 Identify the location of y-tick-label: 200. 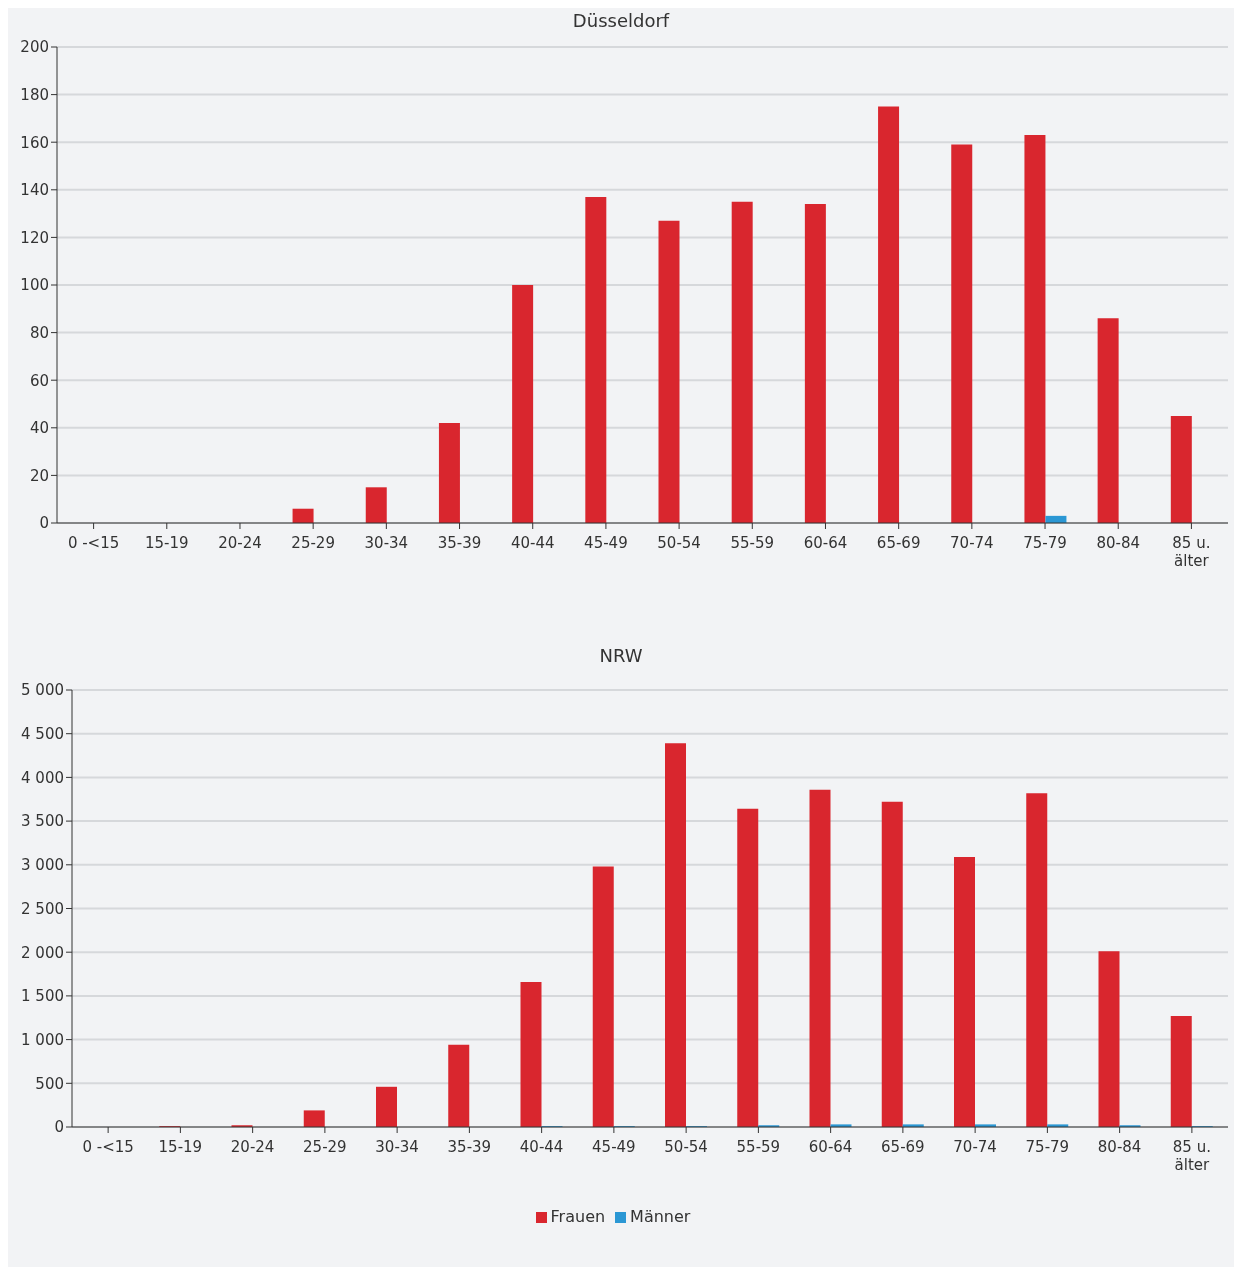
(34, 47).